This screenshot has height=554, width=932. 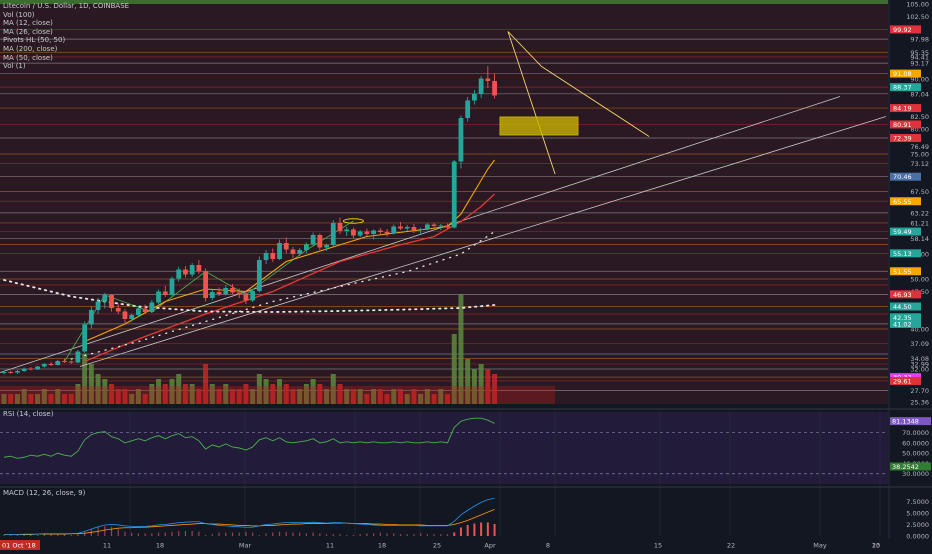 I want to click on rsi-tick-label: 50.0000, so click(x=915, y=454).